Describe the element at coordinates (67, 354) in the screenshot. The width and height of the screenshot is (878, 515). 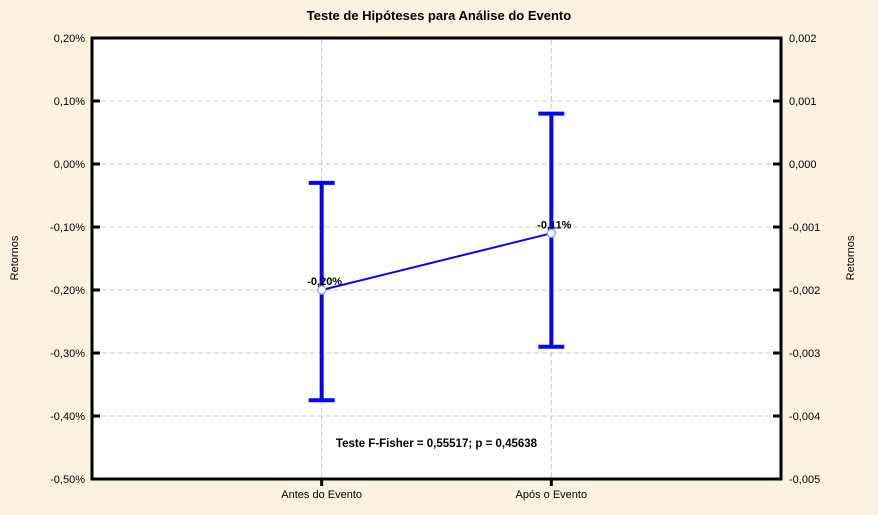
I see `left-y-tick-label: -0,30%` at that location.